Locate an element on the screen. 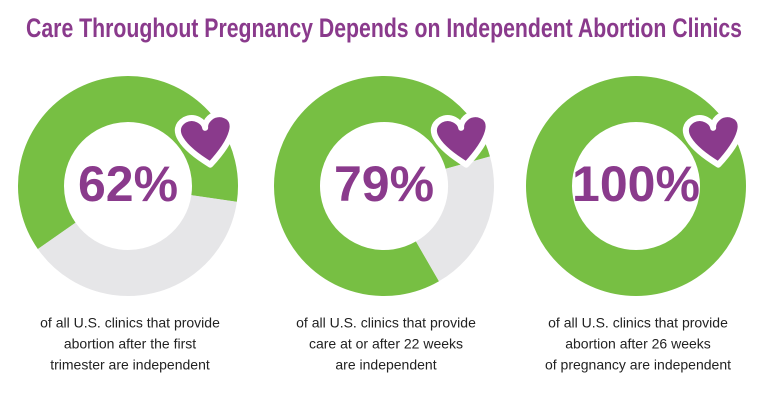 The image size is (768, 409). caption-line: abortion after 26 weeks is located at coordinates (638, 344).